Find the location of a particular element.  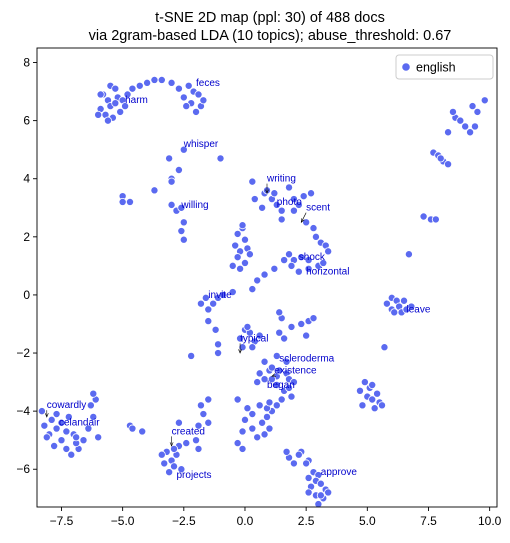

annotation-label: typical is located at coordinates (254, 338).